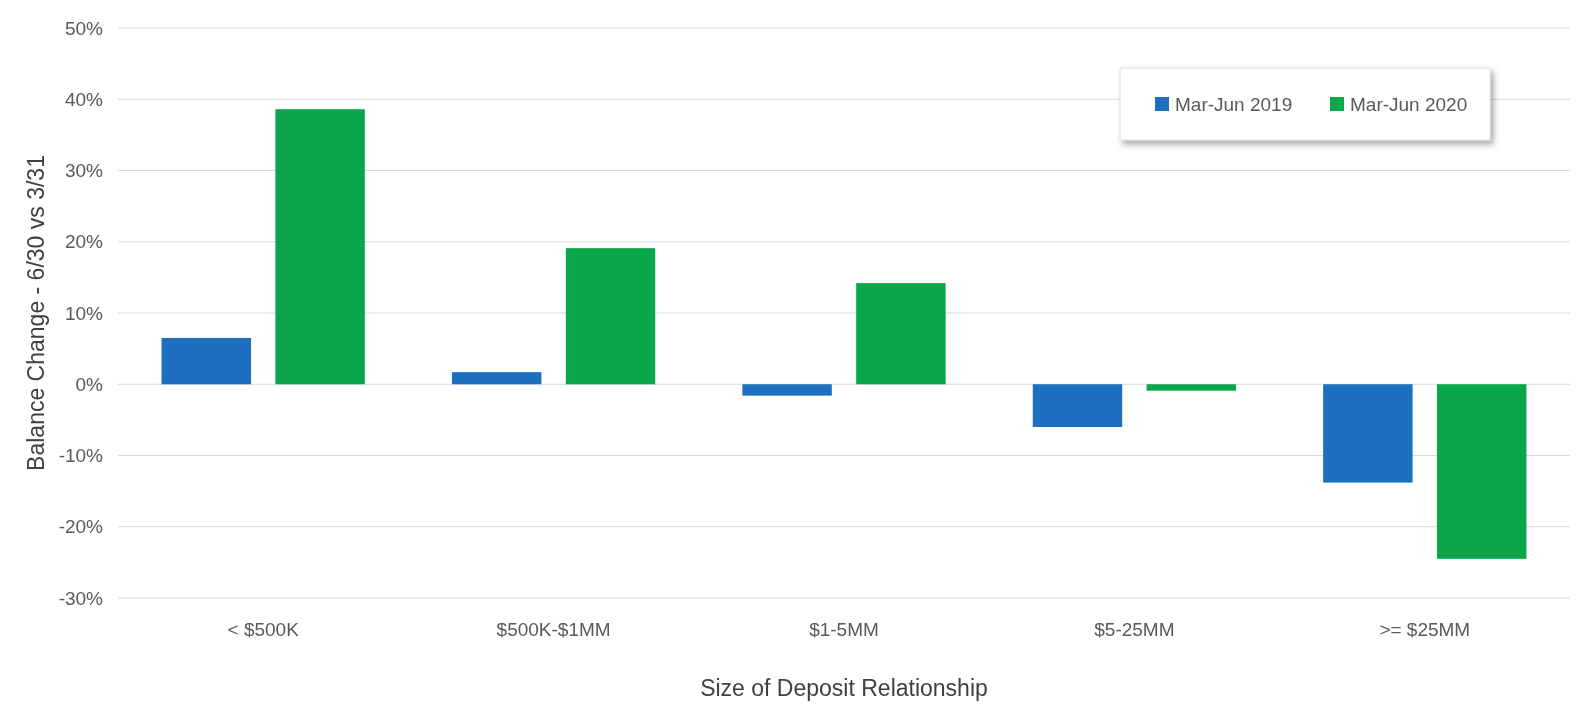  I want to click on x-tick-label: $1-5MM, so click(844, 629).